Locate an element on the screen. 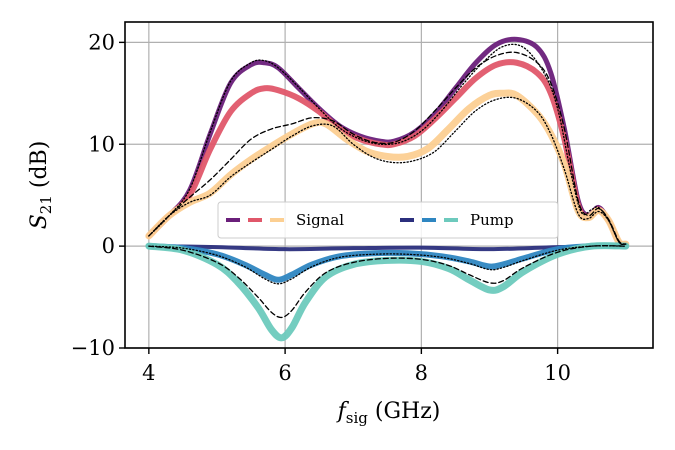  pump-dashed-series-line is located at coordinates (387, 282).